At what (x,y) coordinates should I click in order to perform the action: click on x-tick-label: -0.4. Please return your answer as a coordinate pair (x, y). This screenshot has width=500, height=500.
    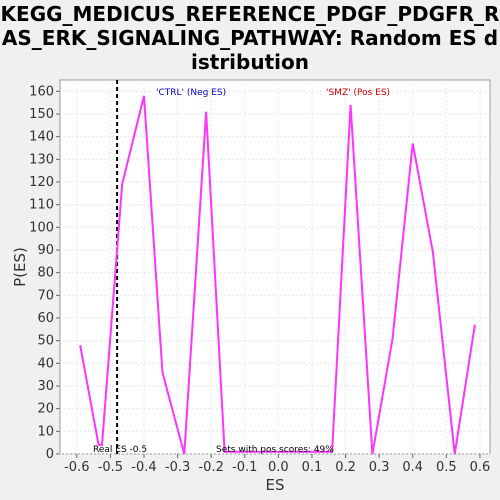
    Looking at the image, I should click on (143, 467).